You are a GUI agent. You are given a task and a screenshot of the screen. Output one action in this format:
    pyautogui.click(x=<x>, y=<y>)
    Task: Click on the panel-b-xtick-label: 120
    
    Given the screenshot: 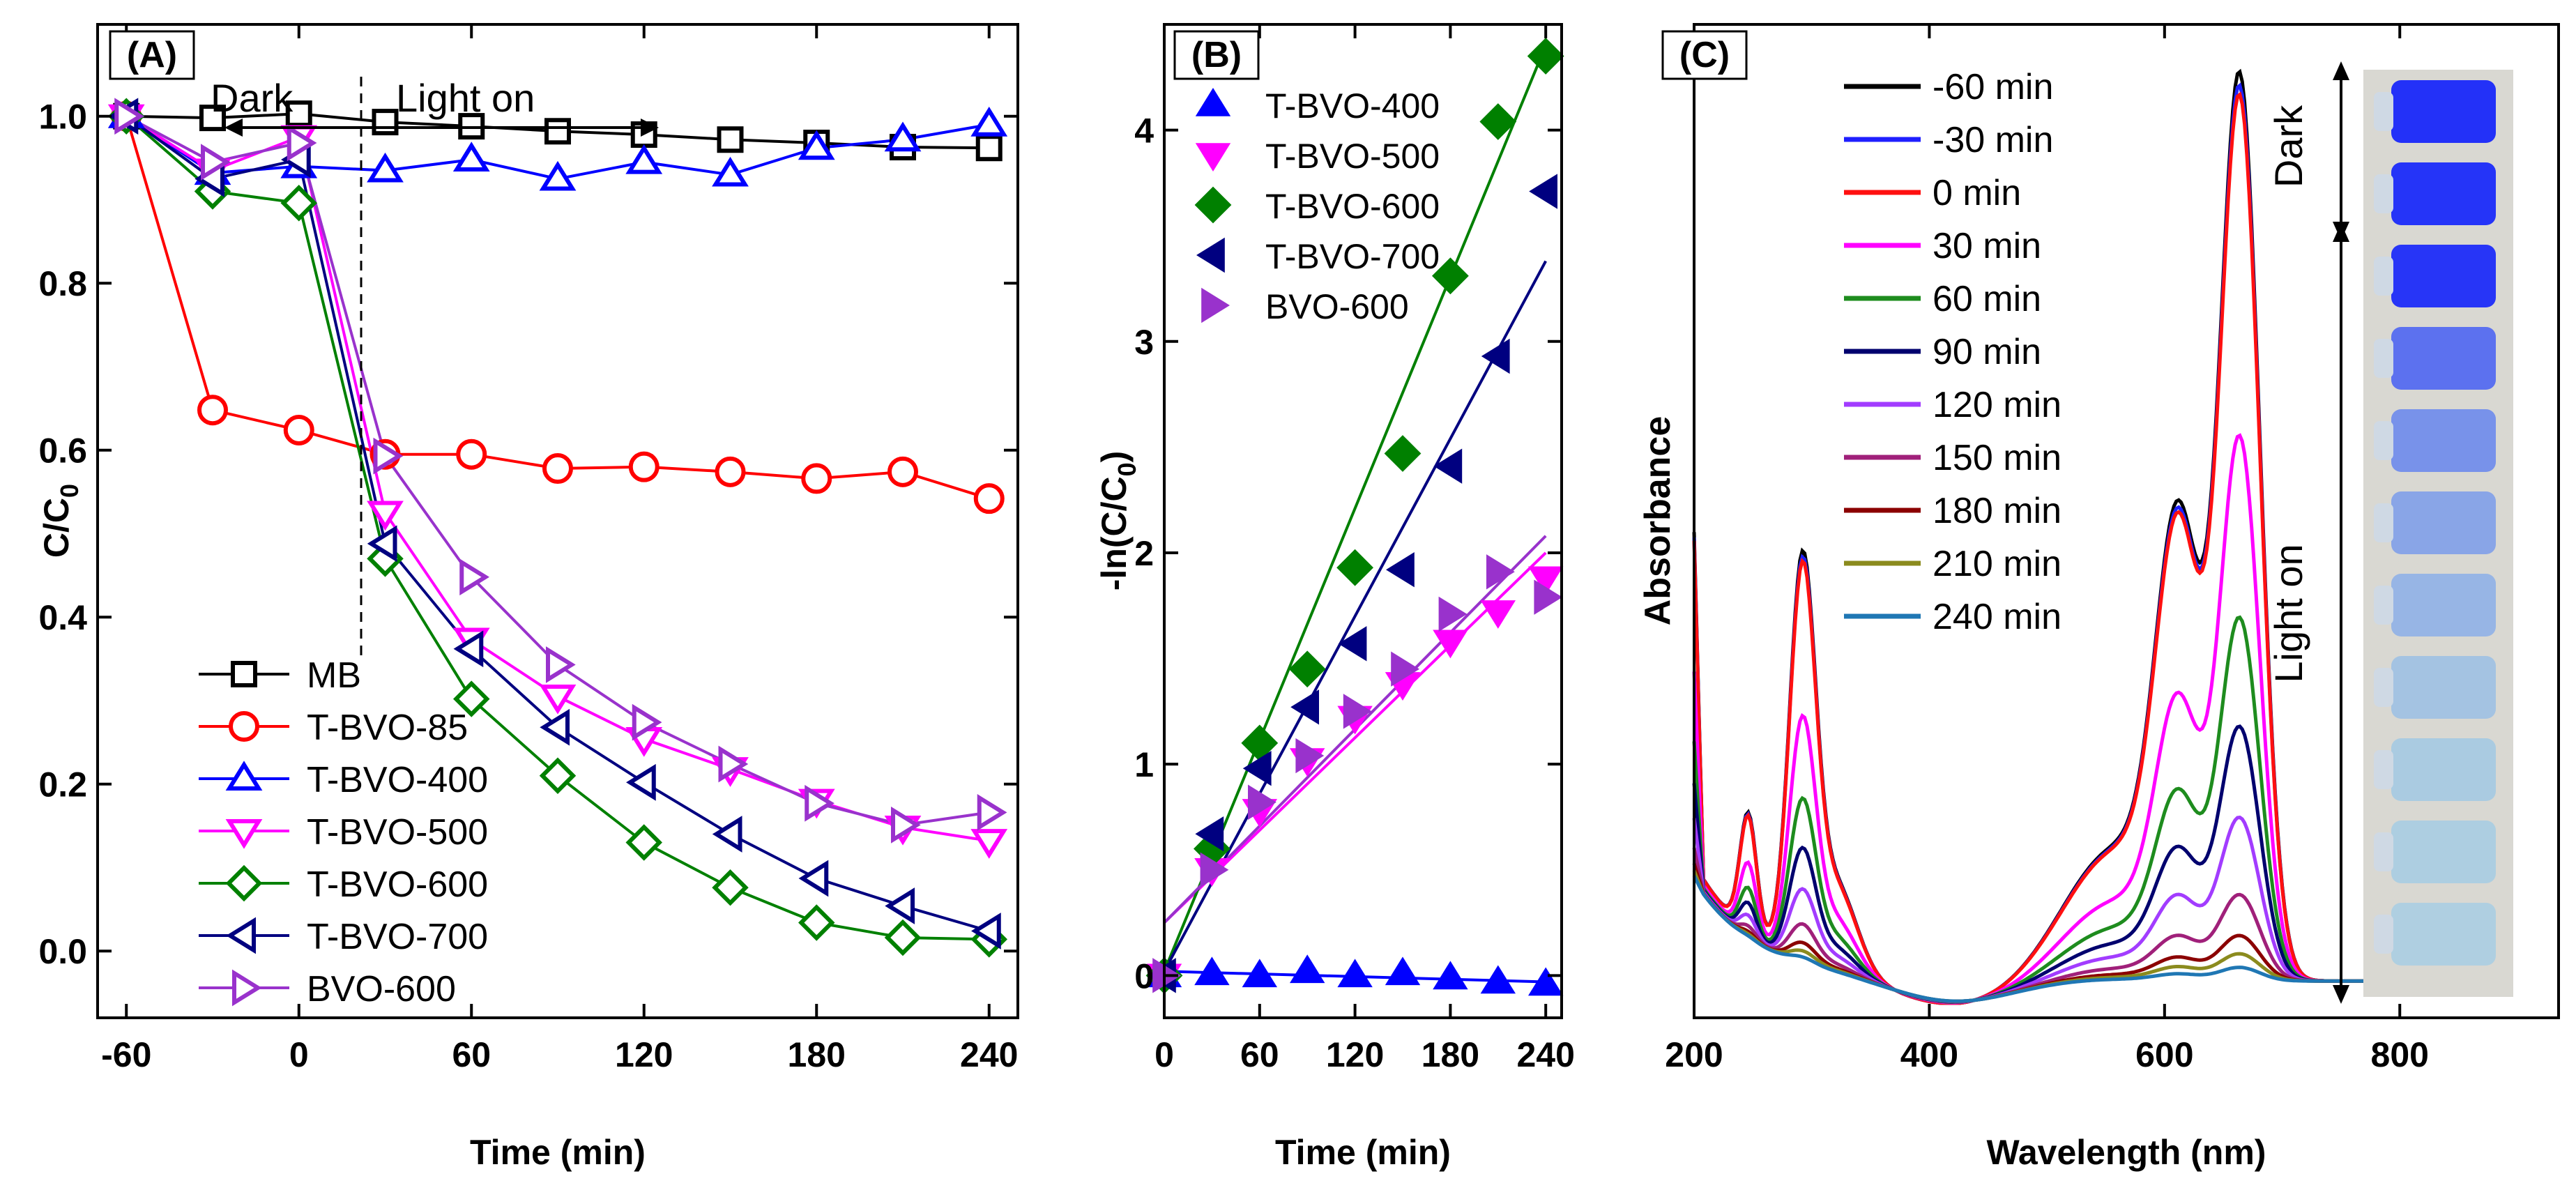 What is the action you would take?
    pyautogui.click(x=1355, y=1054)
    